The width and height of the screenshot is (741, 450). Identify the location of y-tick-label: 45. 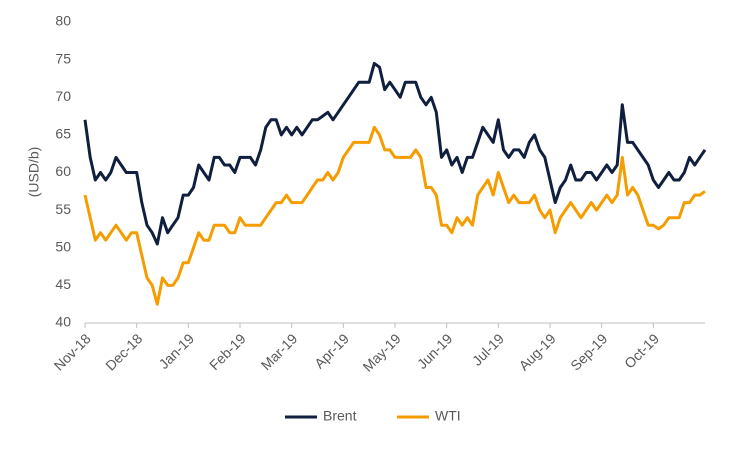
(63, 284).